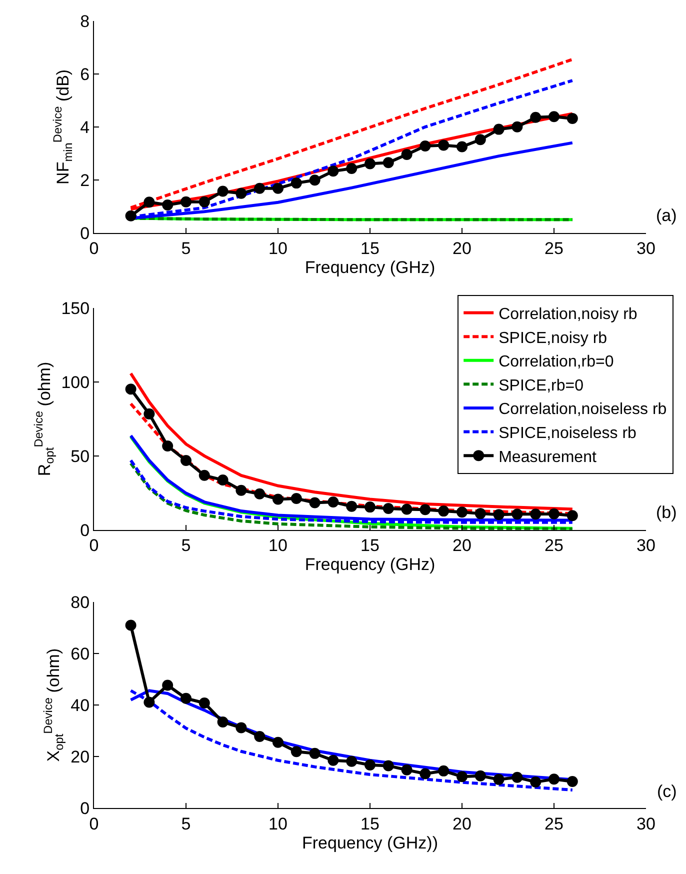  What do you see at coordinates (75, 382) in the screenshot?
I see `y-tick-label: 100` at bounding box center [75, 382].